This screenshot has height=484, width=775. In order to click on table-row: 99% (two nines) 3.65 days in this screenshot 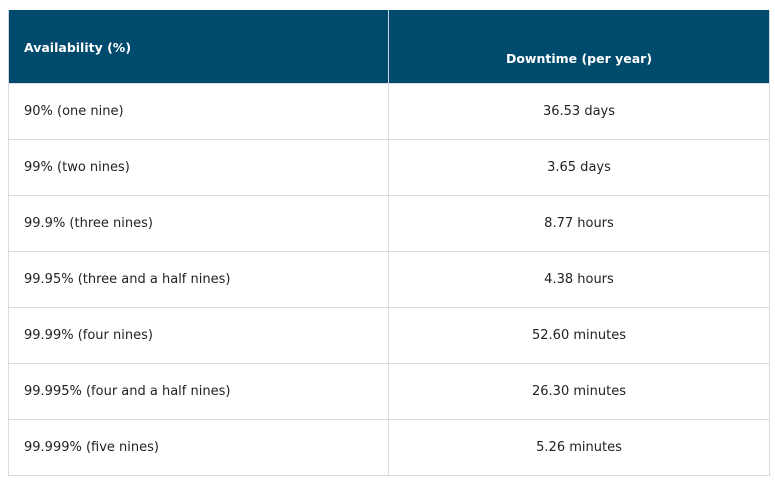, I will do `click(389, 167)`.